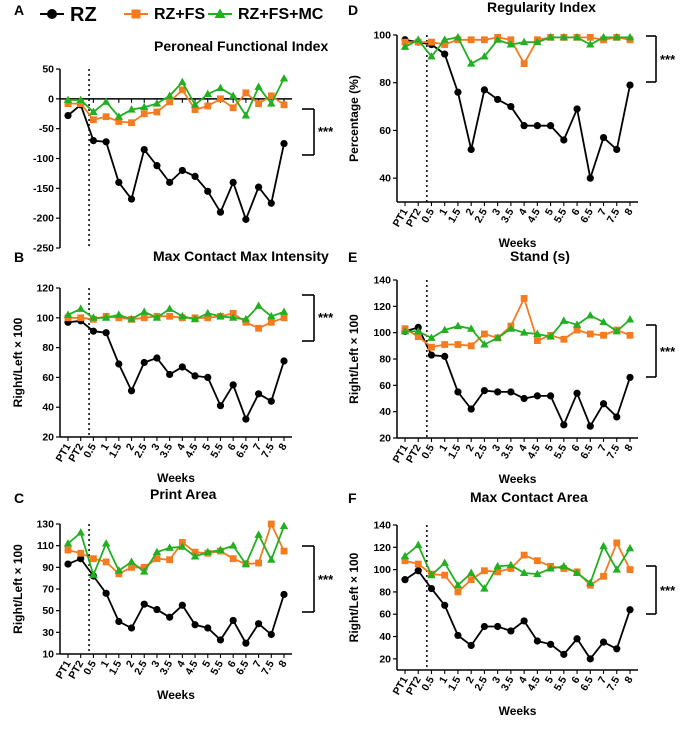 This screenshot has width=680, height=729. What do you see at coordinates (104, 663) in the screenshot?
I see `x-tick-label-c: 1` at bounding box center [104, 663].